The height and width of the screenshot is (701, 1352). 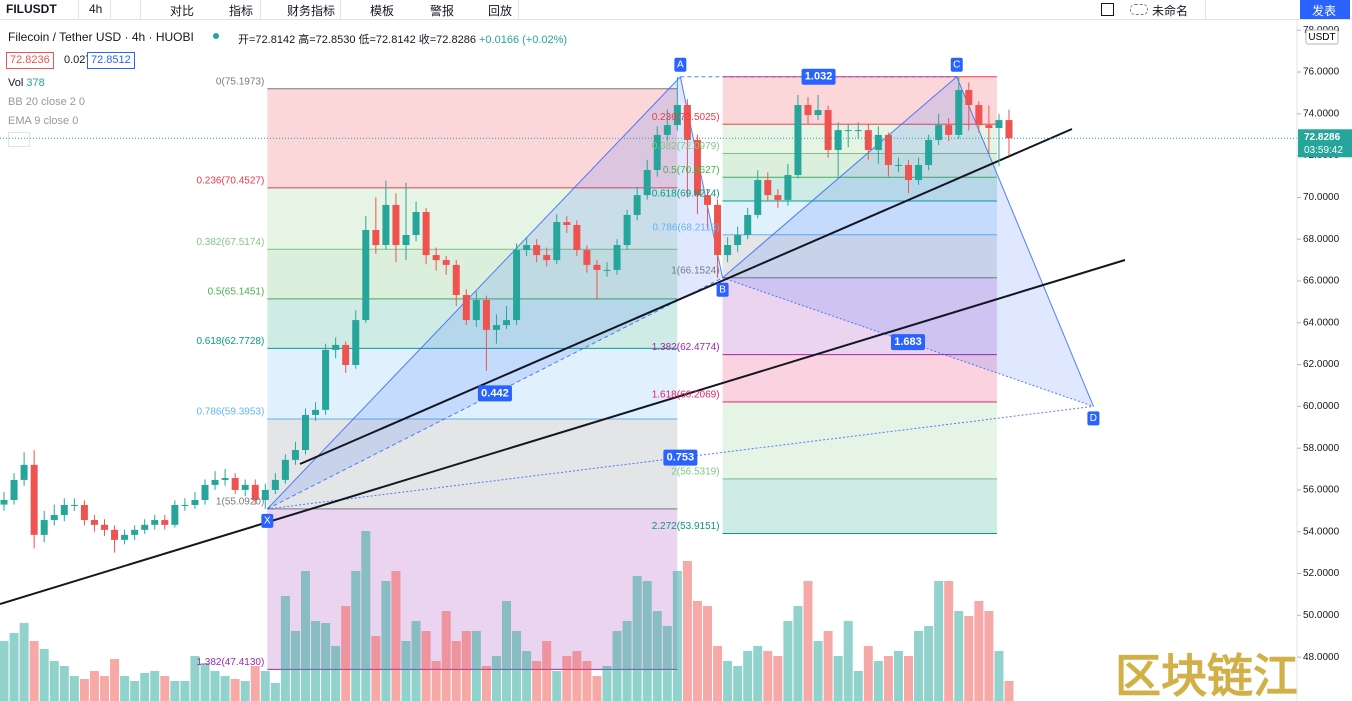 What do you see at coordinates (47, 102) in the screenshot?
I see `indicator: BB 20 close 2 0` at bounding box center [47, 102].